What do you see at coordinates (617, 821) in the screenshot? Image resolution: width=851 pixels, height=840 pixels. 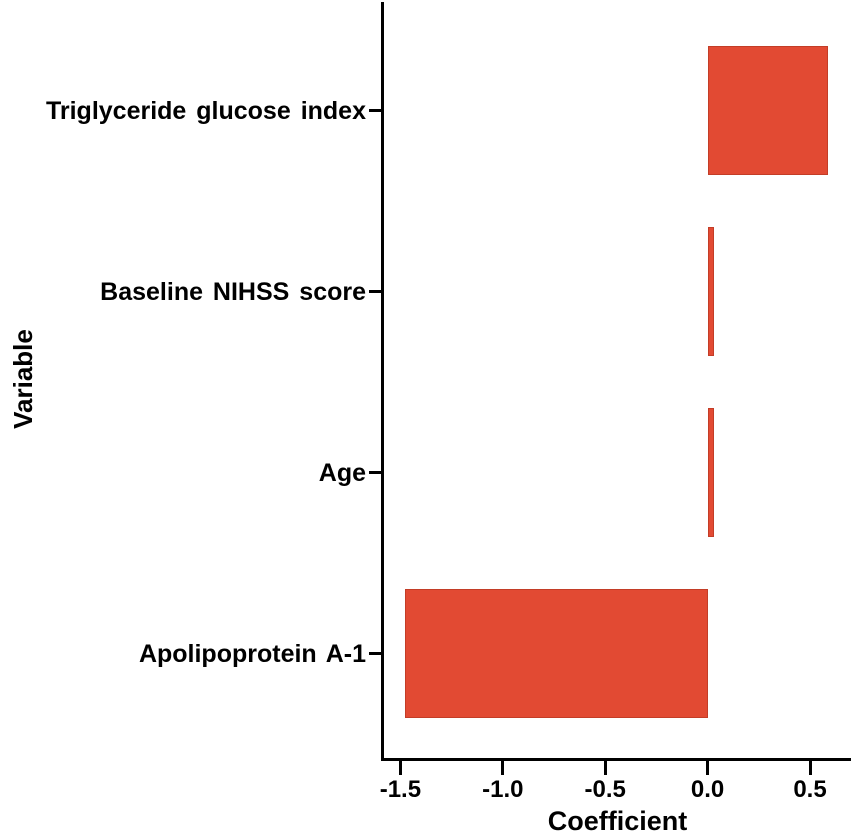 I see `x-axis-title: Coefficient` at bounding box center [617, 821].